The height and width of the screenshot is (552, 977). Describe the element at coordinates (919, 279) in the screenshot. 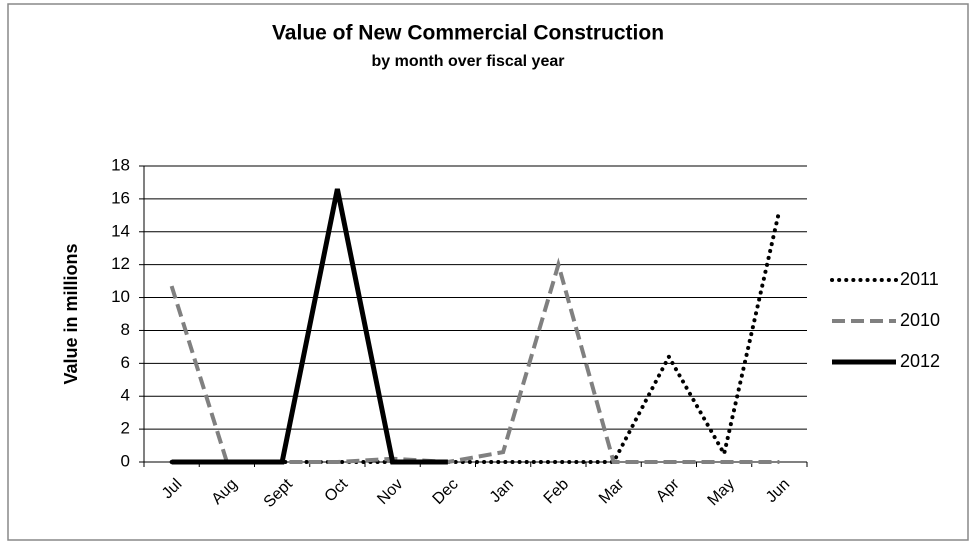

I see `legend-label: 2011` at that location.